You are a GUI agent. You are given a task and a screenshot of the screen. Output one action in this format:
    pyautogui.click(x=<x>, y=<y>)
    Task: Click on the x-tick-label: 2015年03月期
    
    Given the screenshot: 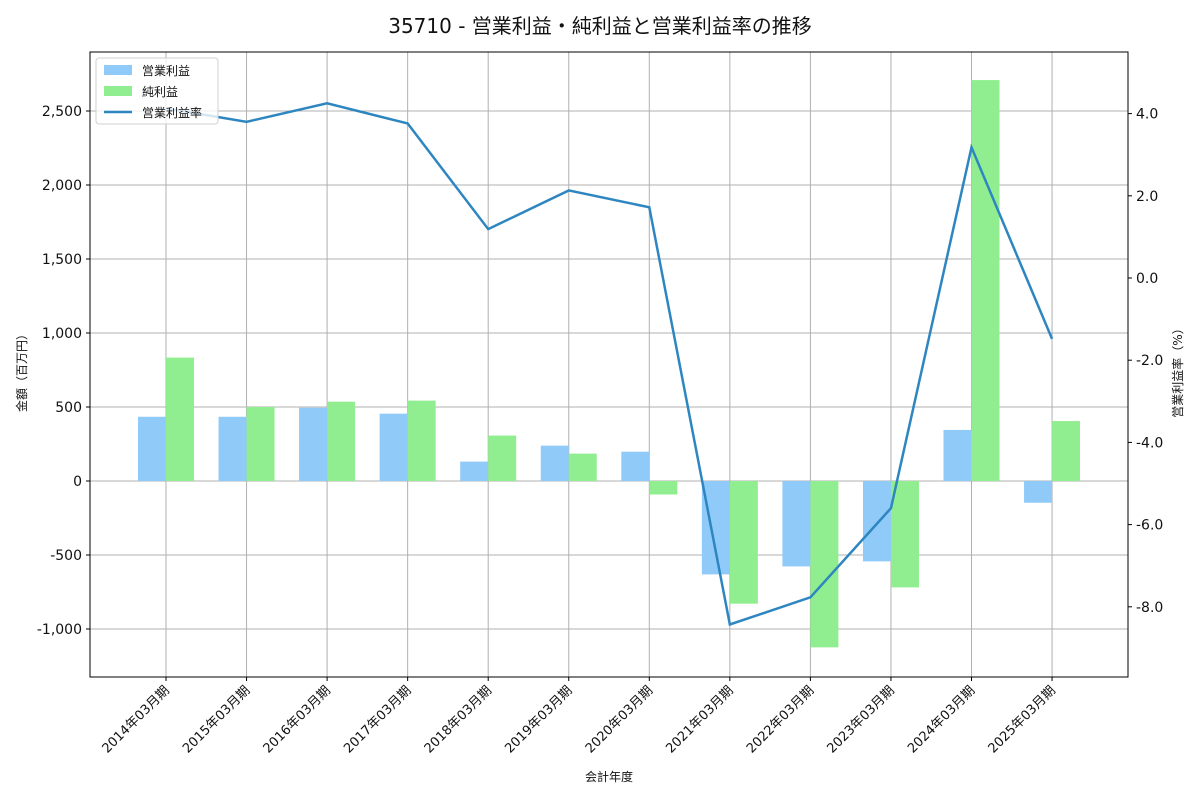 What is the action you would take?
    pyautogui.click(x=216, y=719)
    